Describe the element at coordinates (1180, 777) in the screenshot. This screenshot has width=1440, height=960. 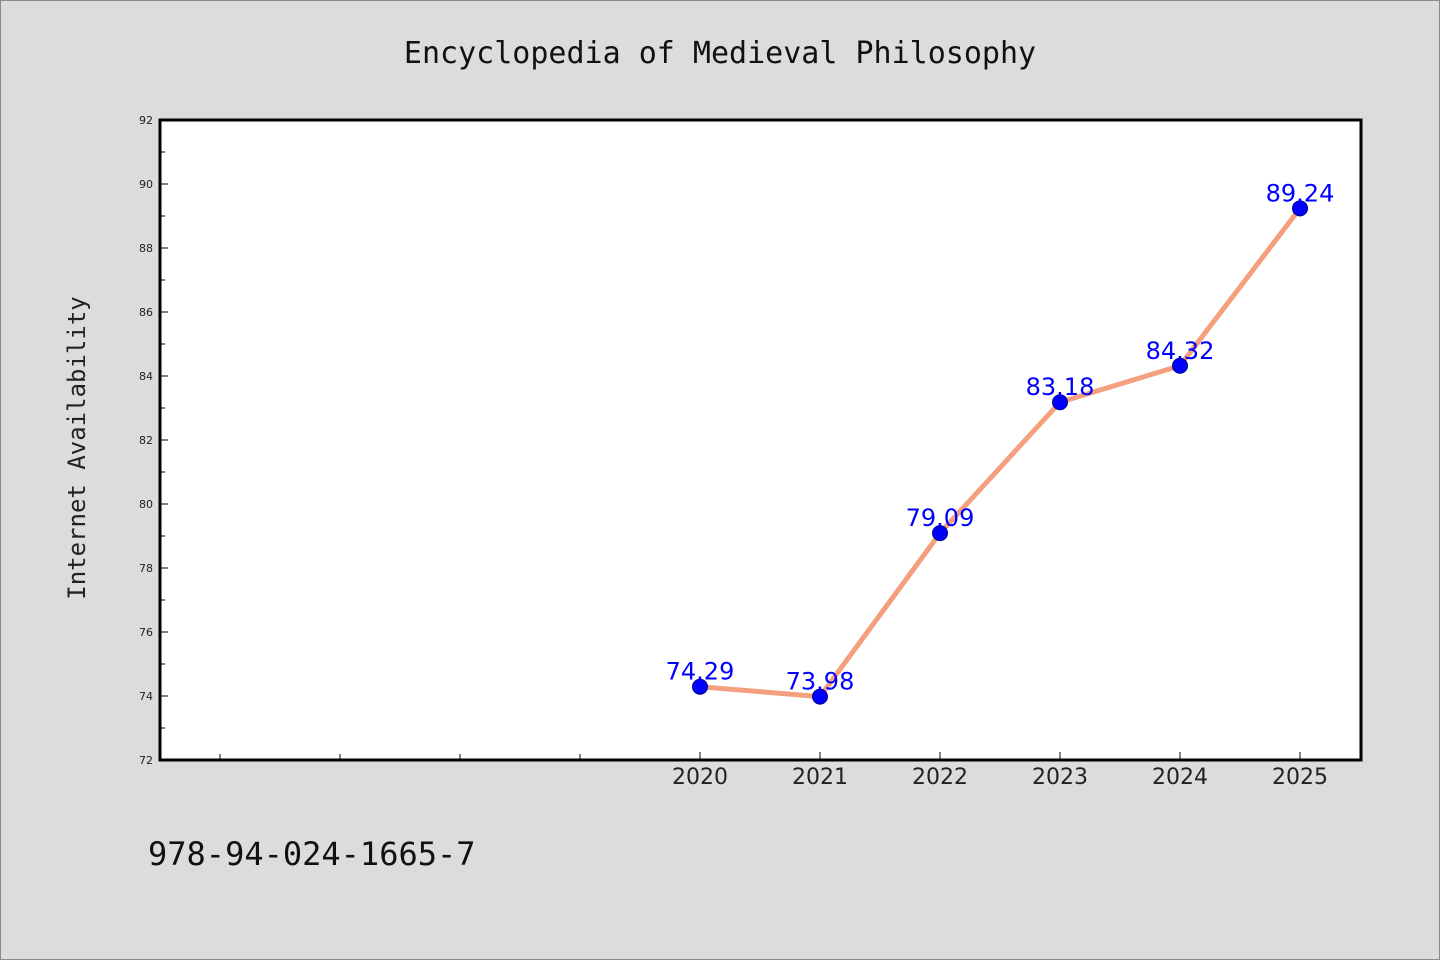
I see `x-tick-label: 2024` at that location.